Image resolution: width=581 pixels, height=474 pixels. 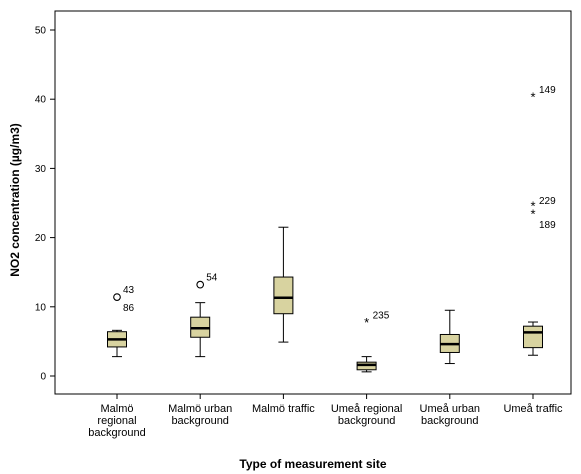 What do you see at coordinates (547, 225) in the screenshot?
I see `outlier-label: 189` at bounding box center [547, 225].